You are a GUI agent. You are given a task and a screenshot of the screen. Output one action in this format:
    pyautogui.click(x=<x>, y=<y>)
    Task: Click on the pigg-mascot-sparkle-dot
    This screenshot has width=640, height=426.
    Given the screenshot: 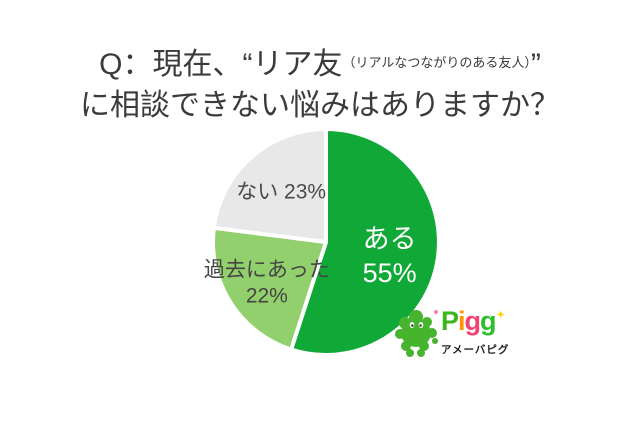 What is the action you would take?
    pyautogui.click(x=436, y=312)
    